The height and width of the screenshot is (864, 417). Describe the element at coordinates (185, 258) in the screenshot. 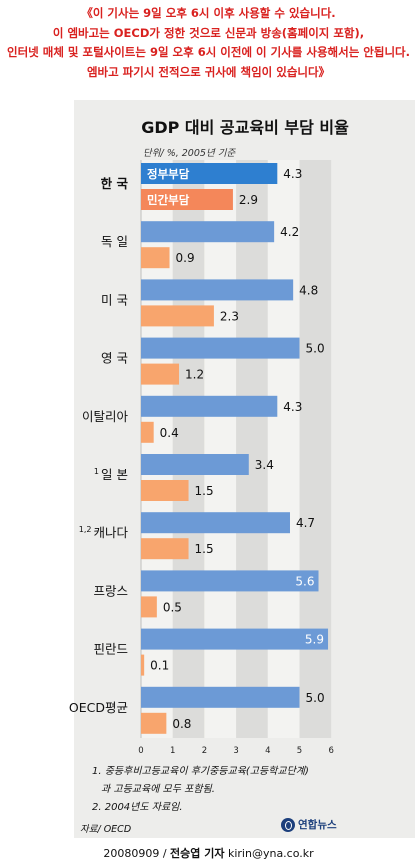

I see `value-label-private: 0.9` at that location.